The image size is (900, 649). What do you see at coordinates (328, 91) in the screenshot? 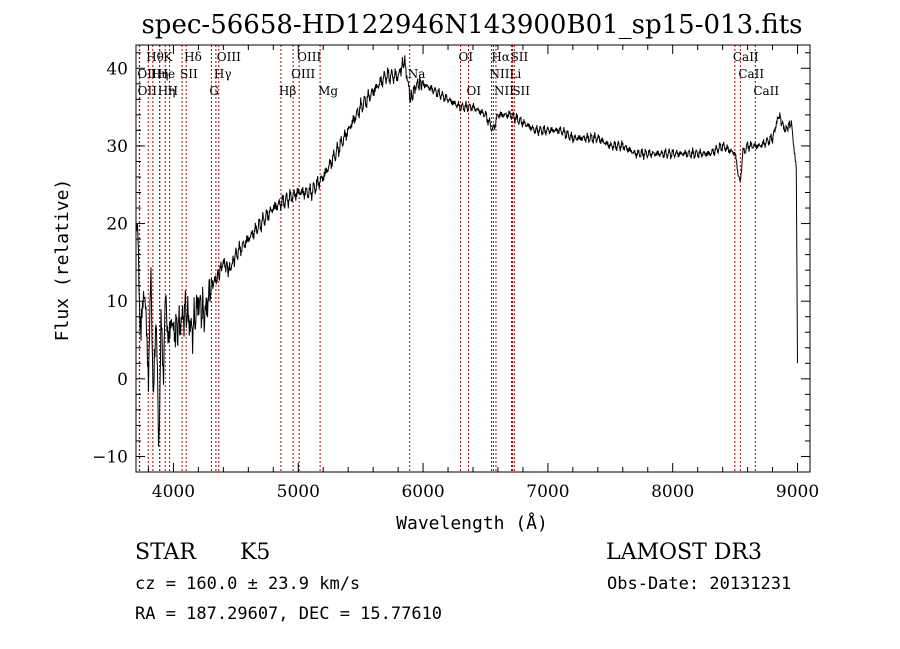
I see `line-label-16: Mg` at bounding box center [328, 91].